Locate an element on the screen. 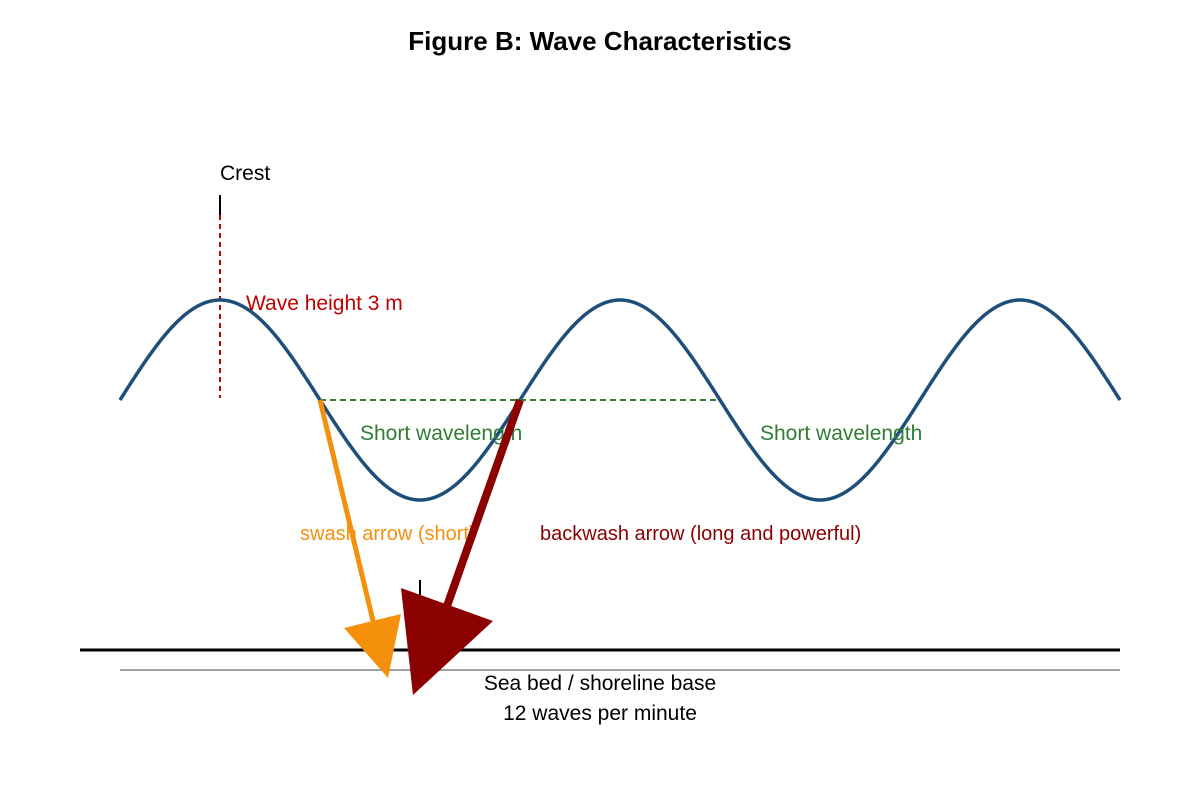  backwash-arrow-head is located at coordinates (447, 641).